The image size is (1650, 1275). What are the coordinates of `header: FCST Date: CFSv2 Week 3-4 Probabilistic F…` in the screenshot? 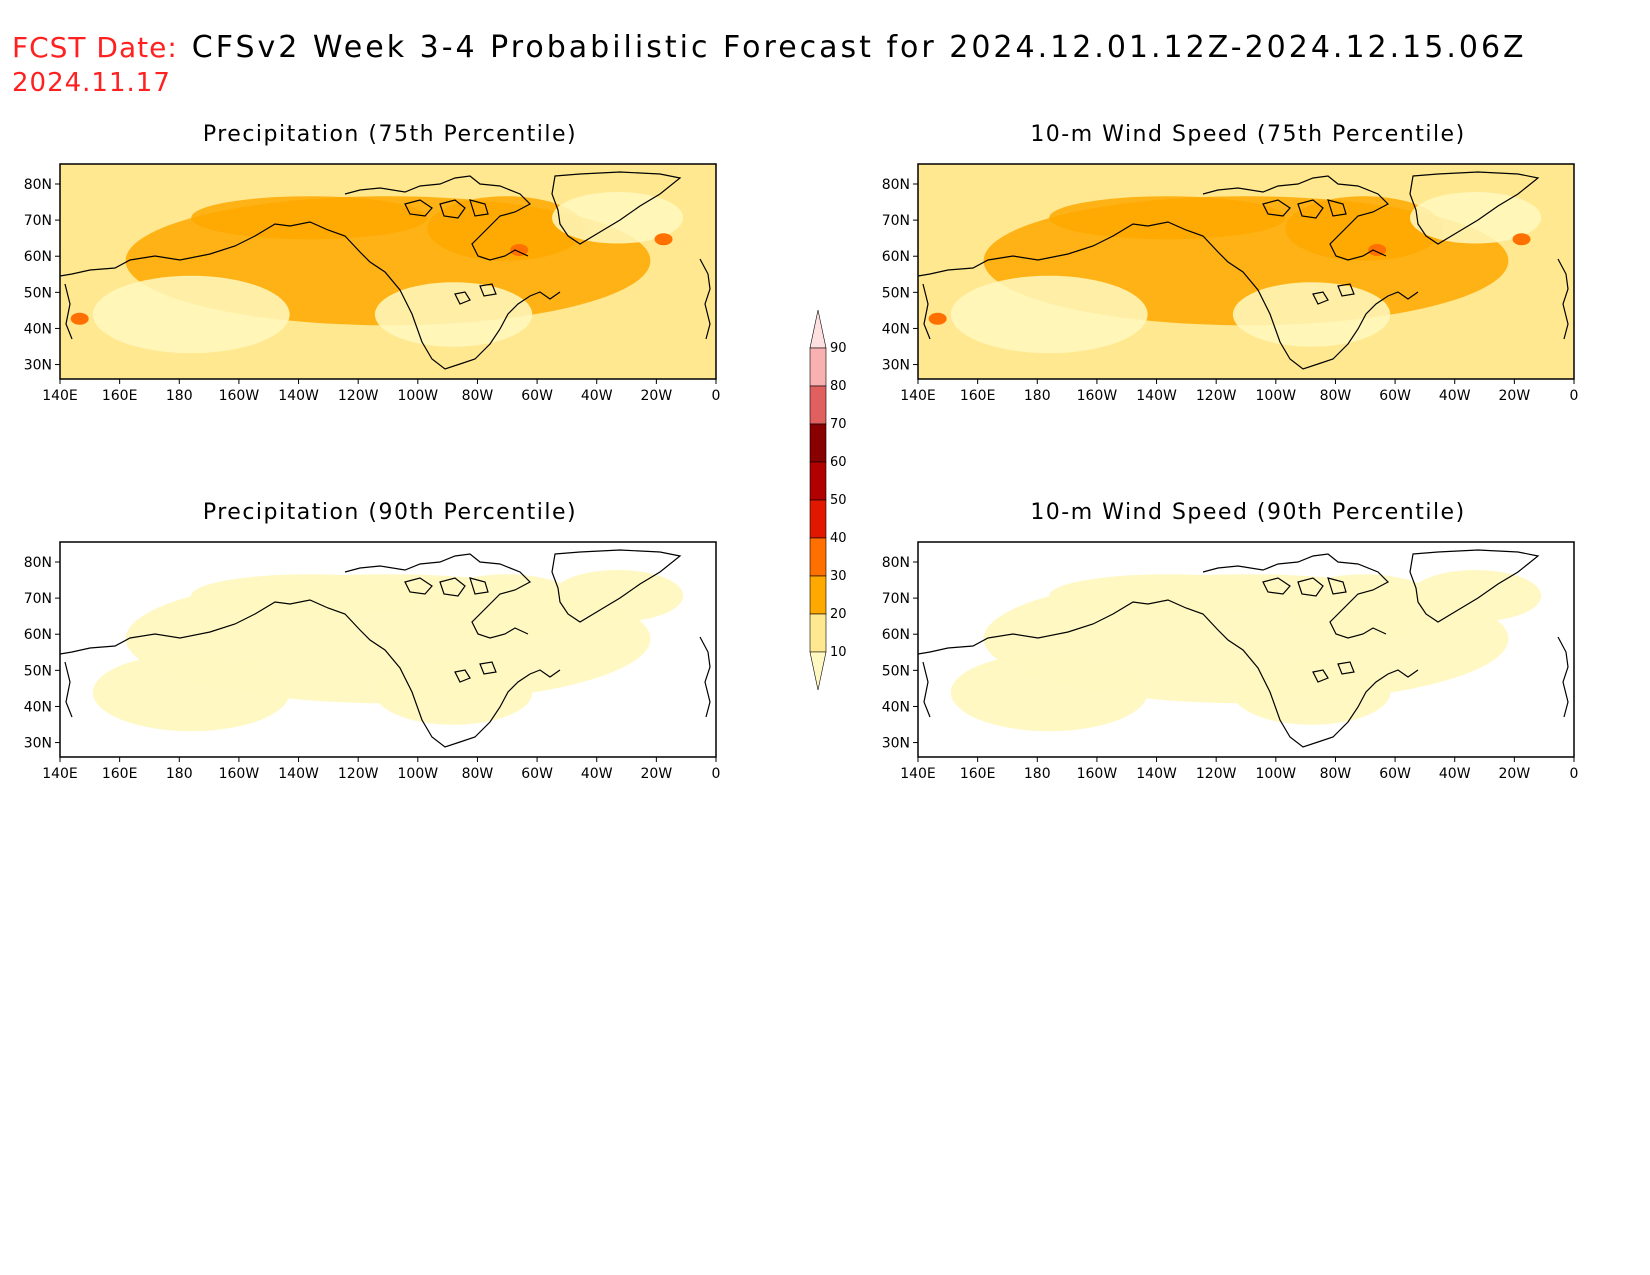 It's located at (769, 47).